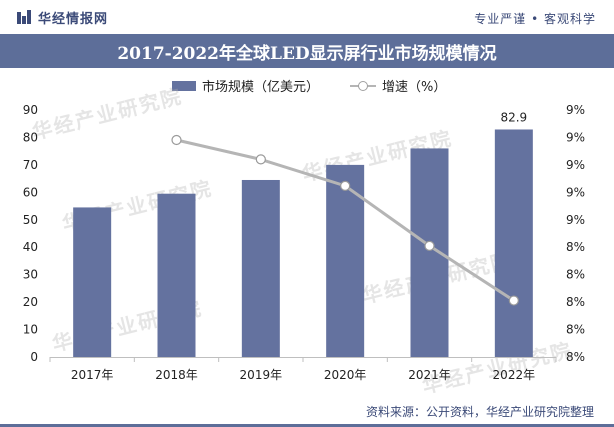  Describe the element at coordinates (24, 17) in the screenshot. I see `bar-chart-icon` at that location.